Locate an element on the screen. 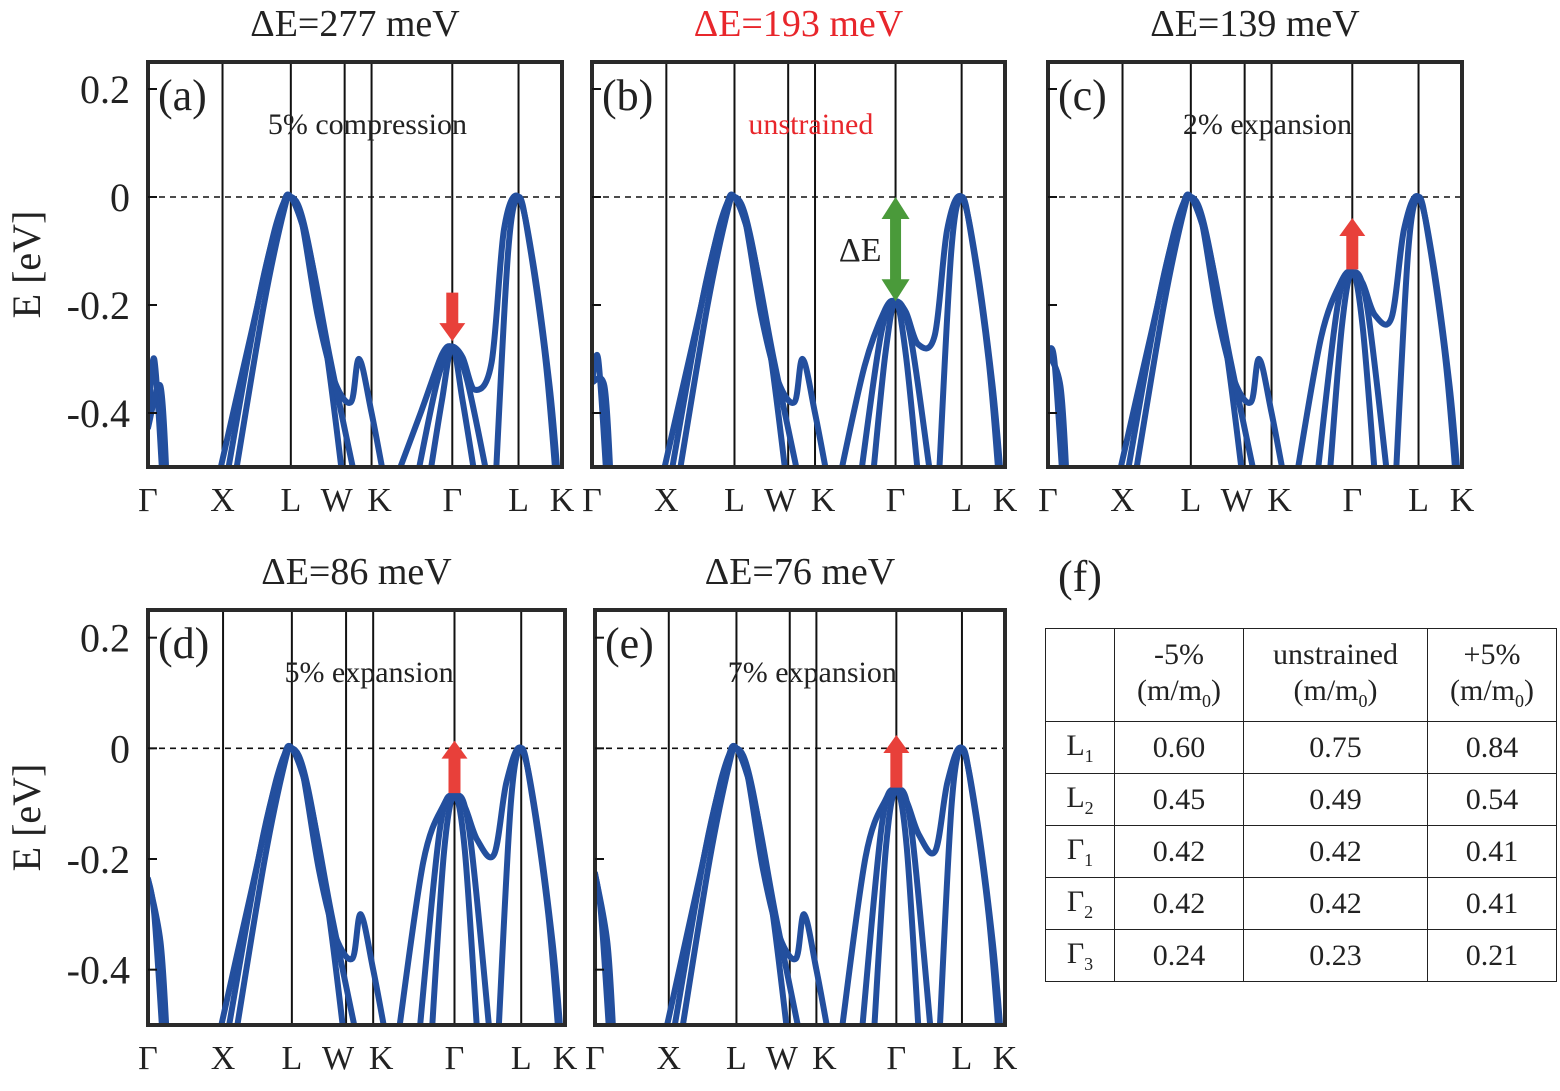  panel-letter: (b) is located at coordinates (627, 95).